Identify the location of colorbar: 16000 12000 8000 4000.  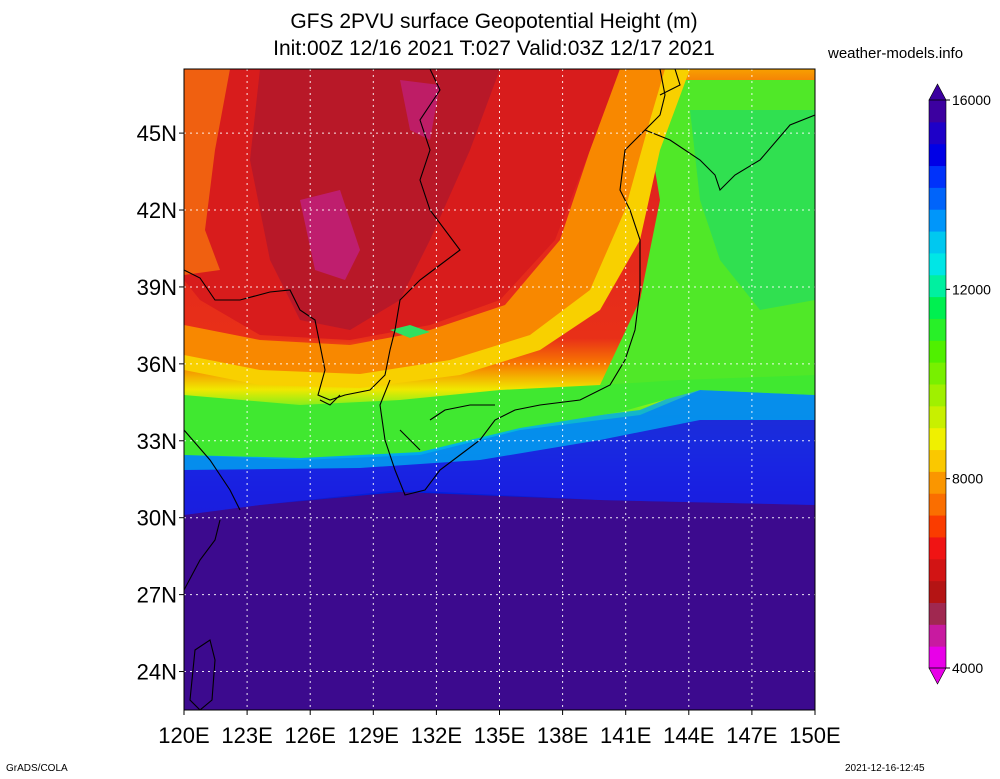
(959, 384).